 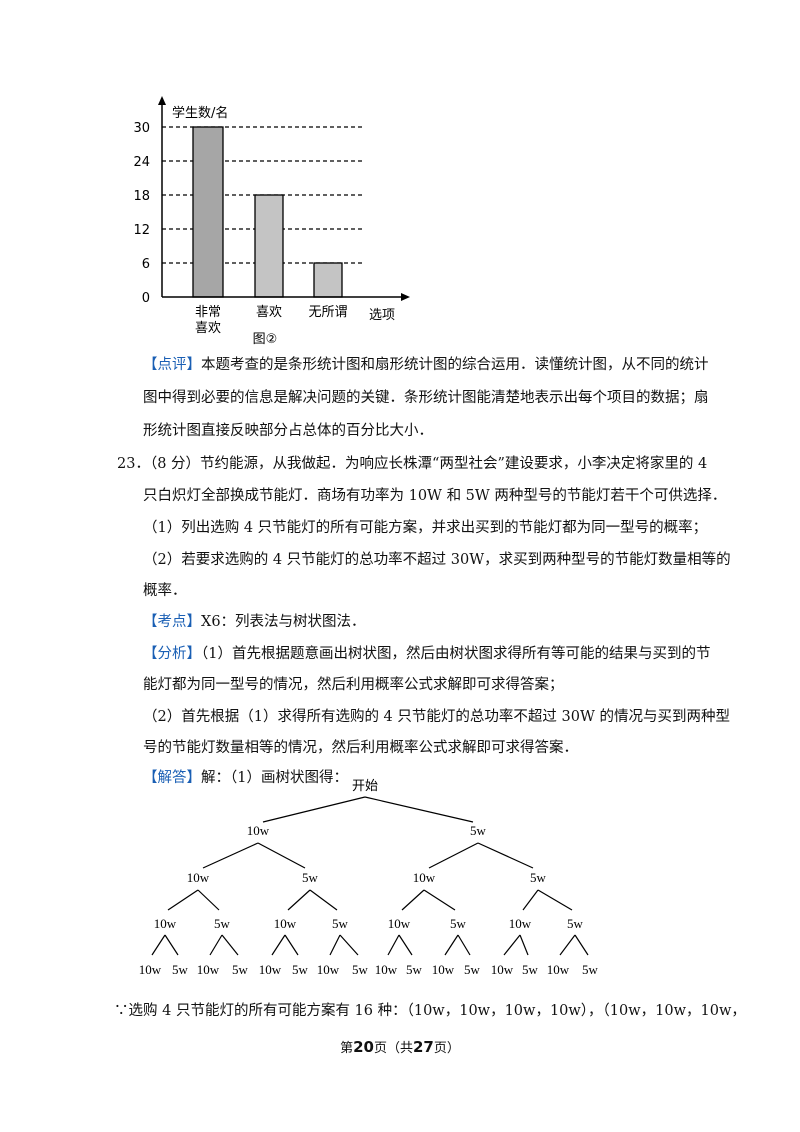 I want to click on chart-bars, so click(x=267, y=212).